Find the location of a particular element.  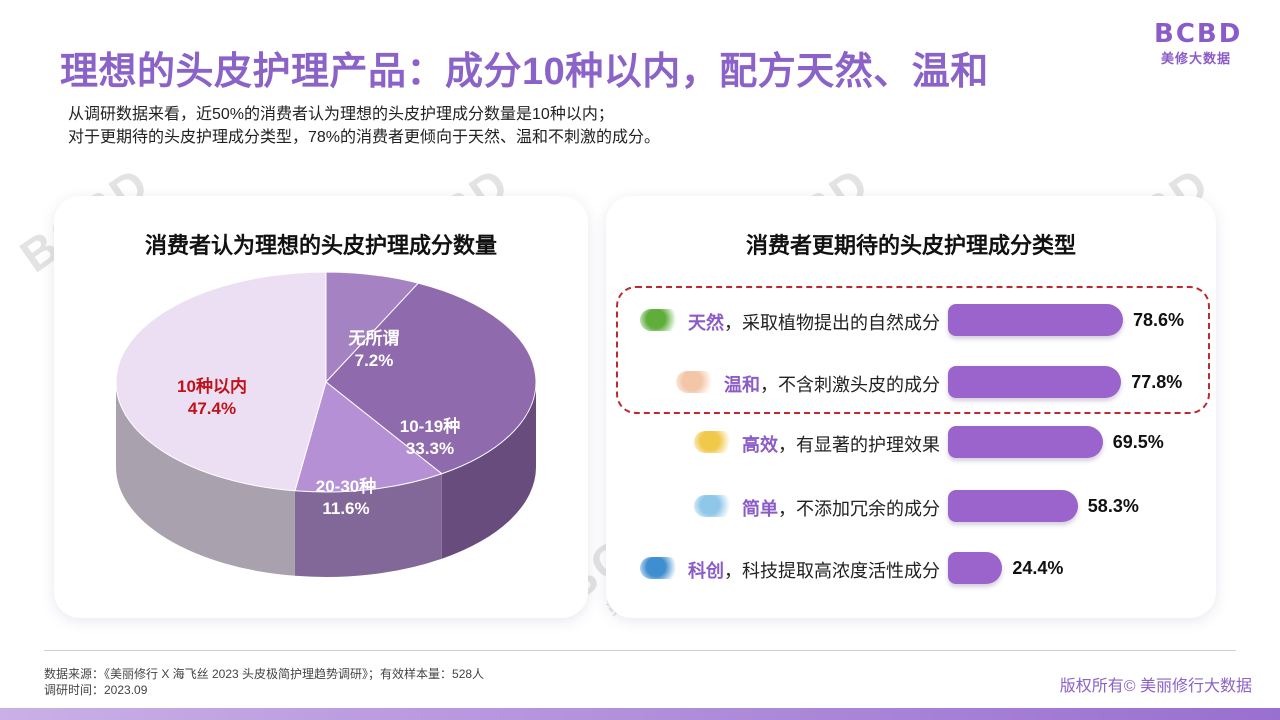

pie-category-label: 20-30种 is located at coordinates (346, 486).